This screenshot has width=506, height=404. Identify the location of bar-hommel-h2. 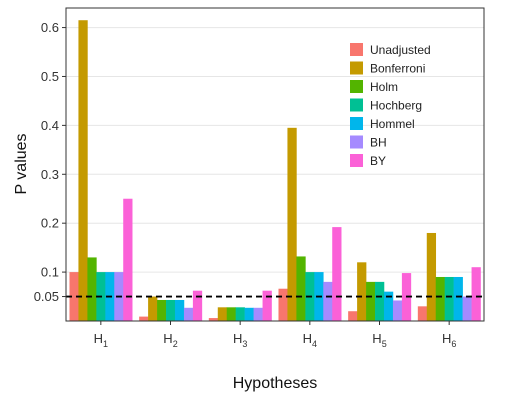
(179, 310).